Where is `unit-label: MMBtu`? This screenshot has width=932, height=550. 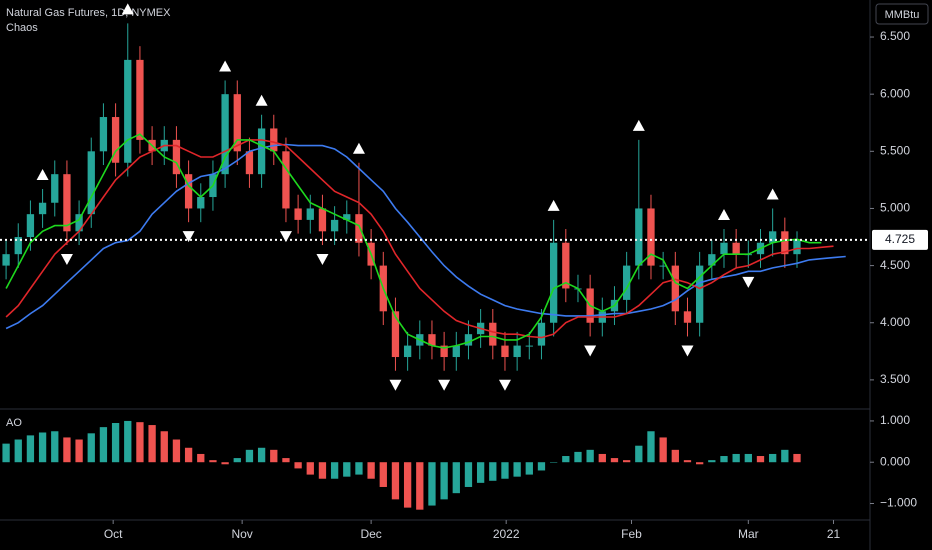 unit-label: MMBtu is located at coordinates (902, 15).